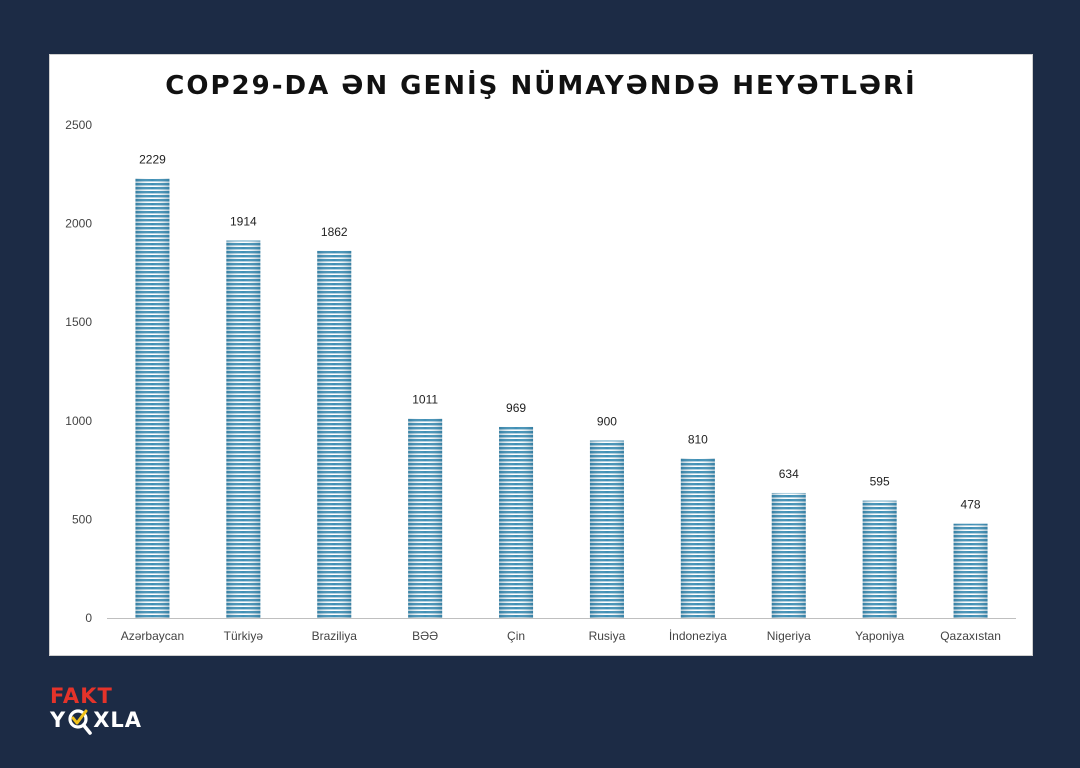 This screenshot has height=768, width=1080. I want to click on bar-value-label: 2229, so click(152, 159).